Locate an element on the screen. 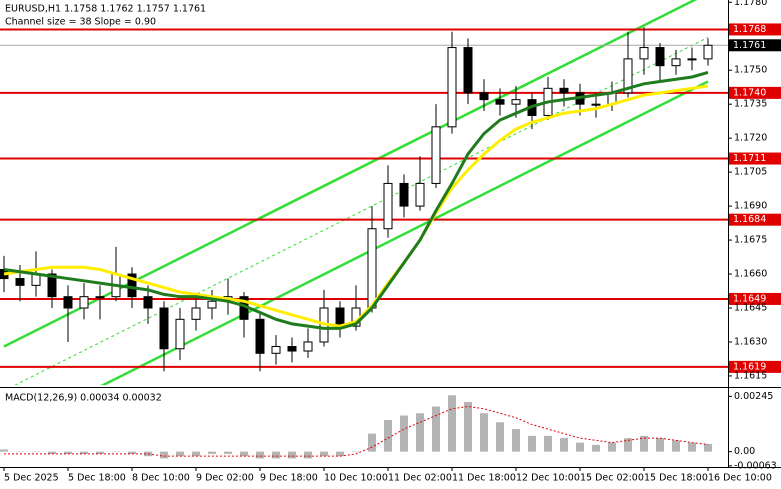 The width and height of the screenshot is (781, 489). y-tick-label: 0.00245 is located at coordinates (753, 396).